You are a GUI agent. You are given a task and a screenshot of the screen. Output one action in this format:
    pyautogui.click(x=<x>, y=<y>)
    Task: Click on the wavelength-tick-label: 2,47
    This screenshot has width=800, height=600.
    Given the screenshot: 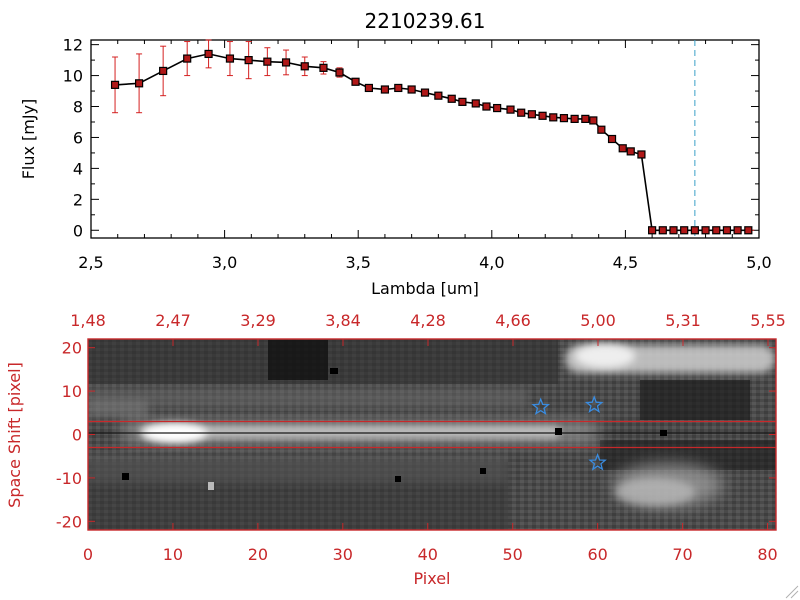 What is the action you would take?
    pyautogui.click(x=173, y=320)
    